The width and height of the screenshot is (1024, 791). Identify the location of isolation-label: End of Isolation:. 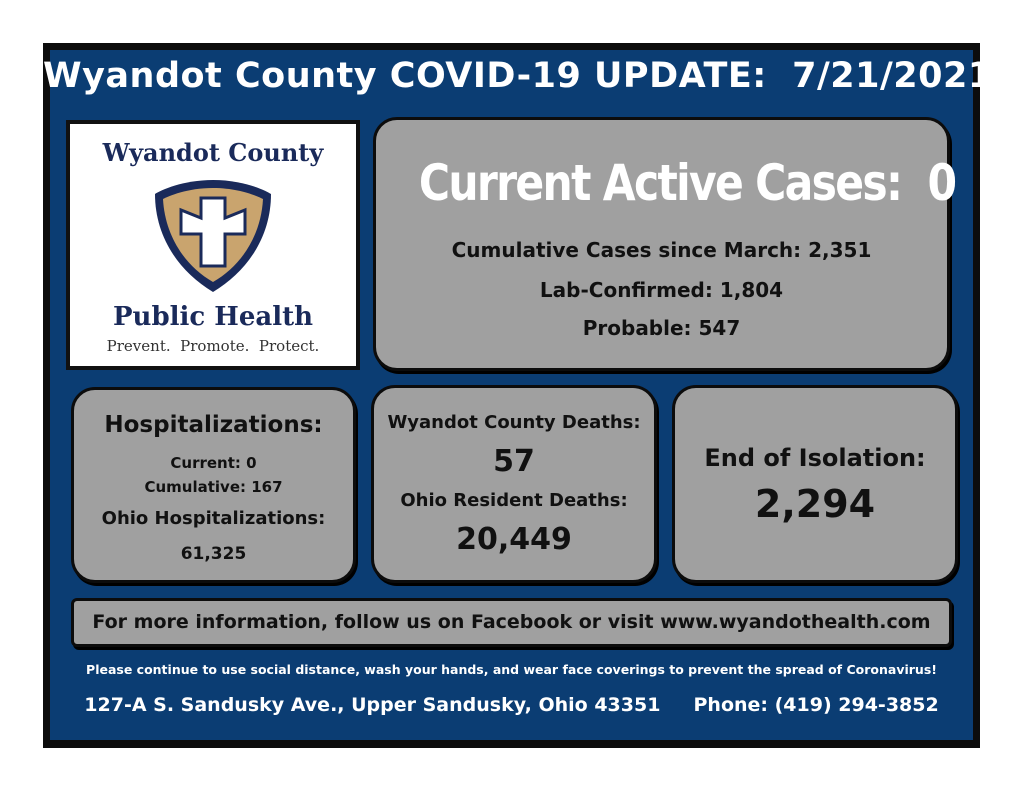
(815, 458).